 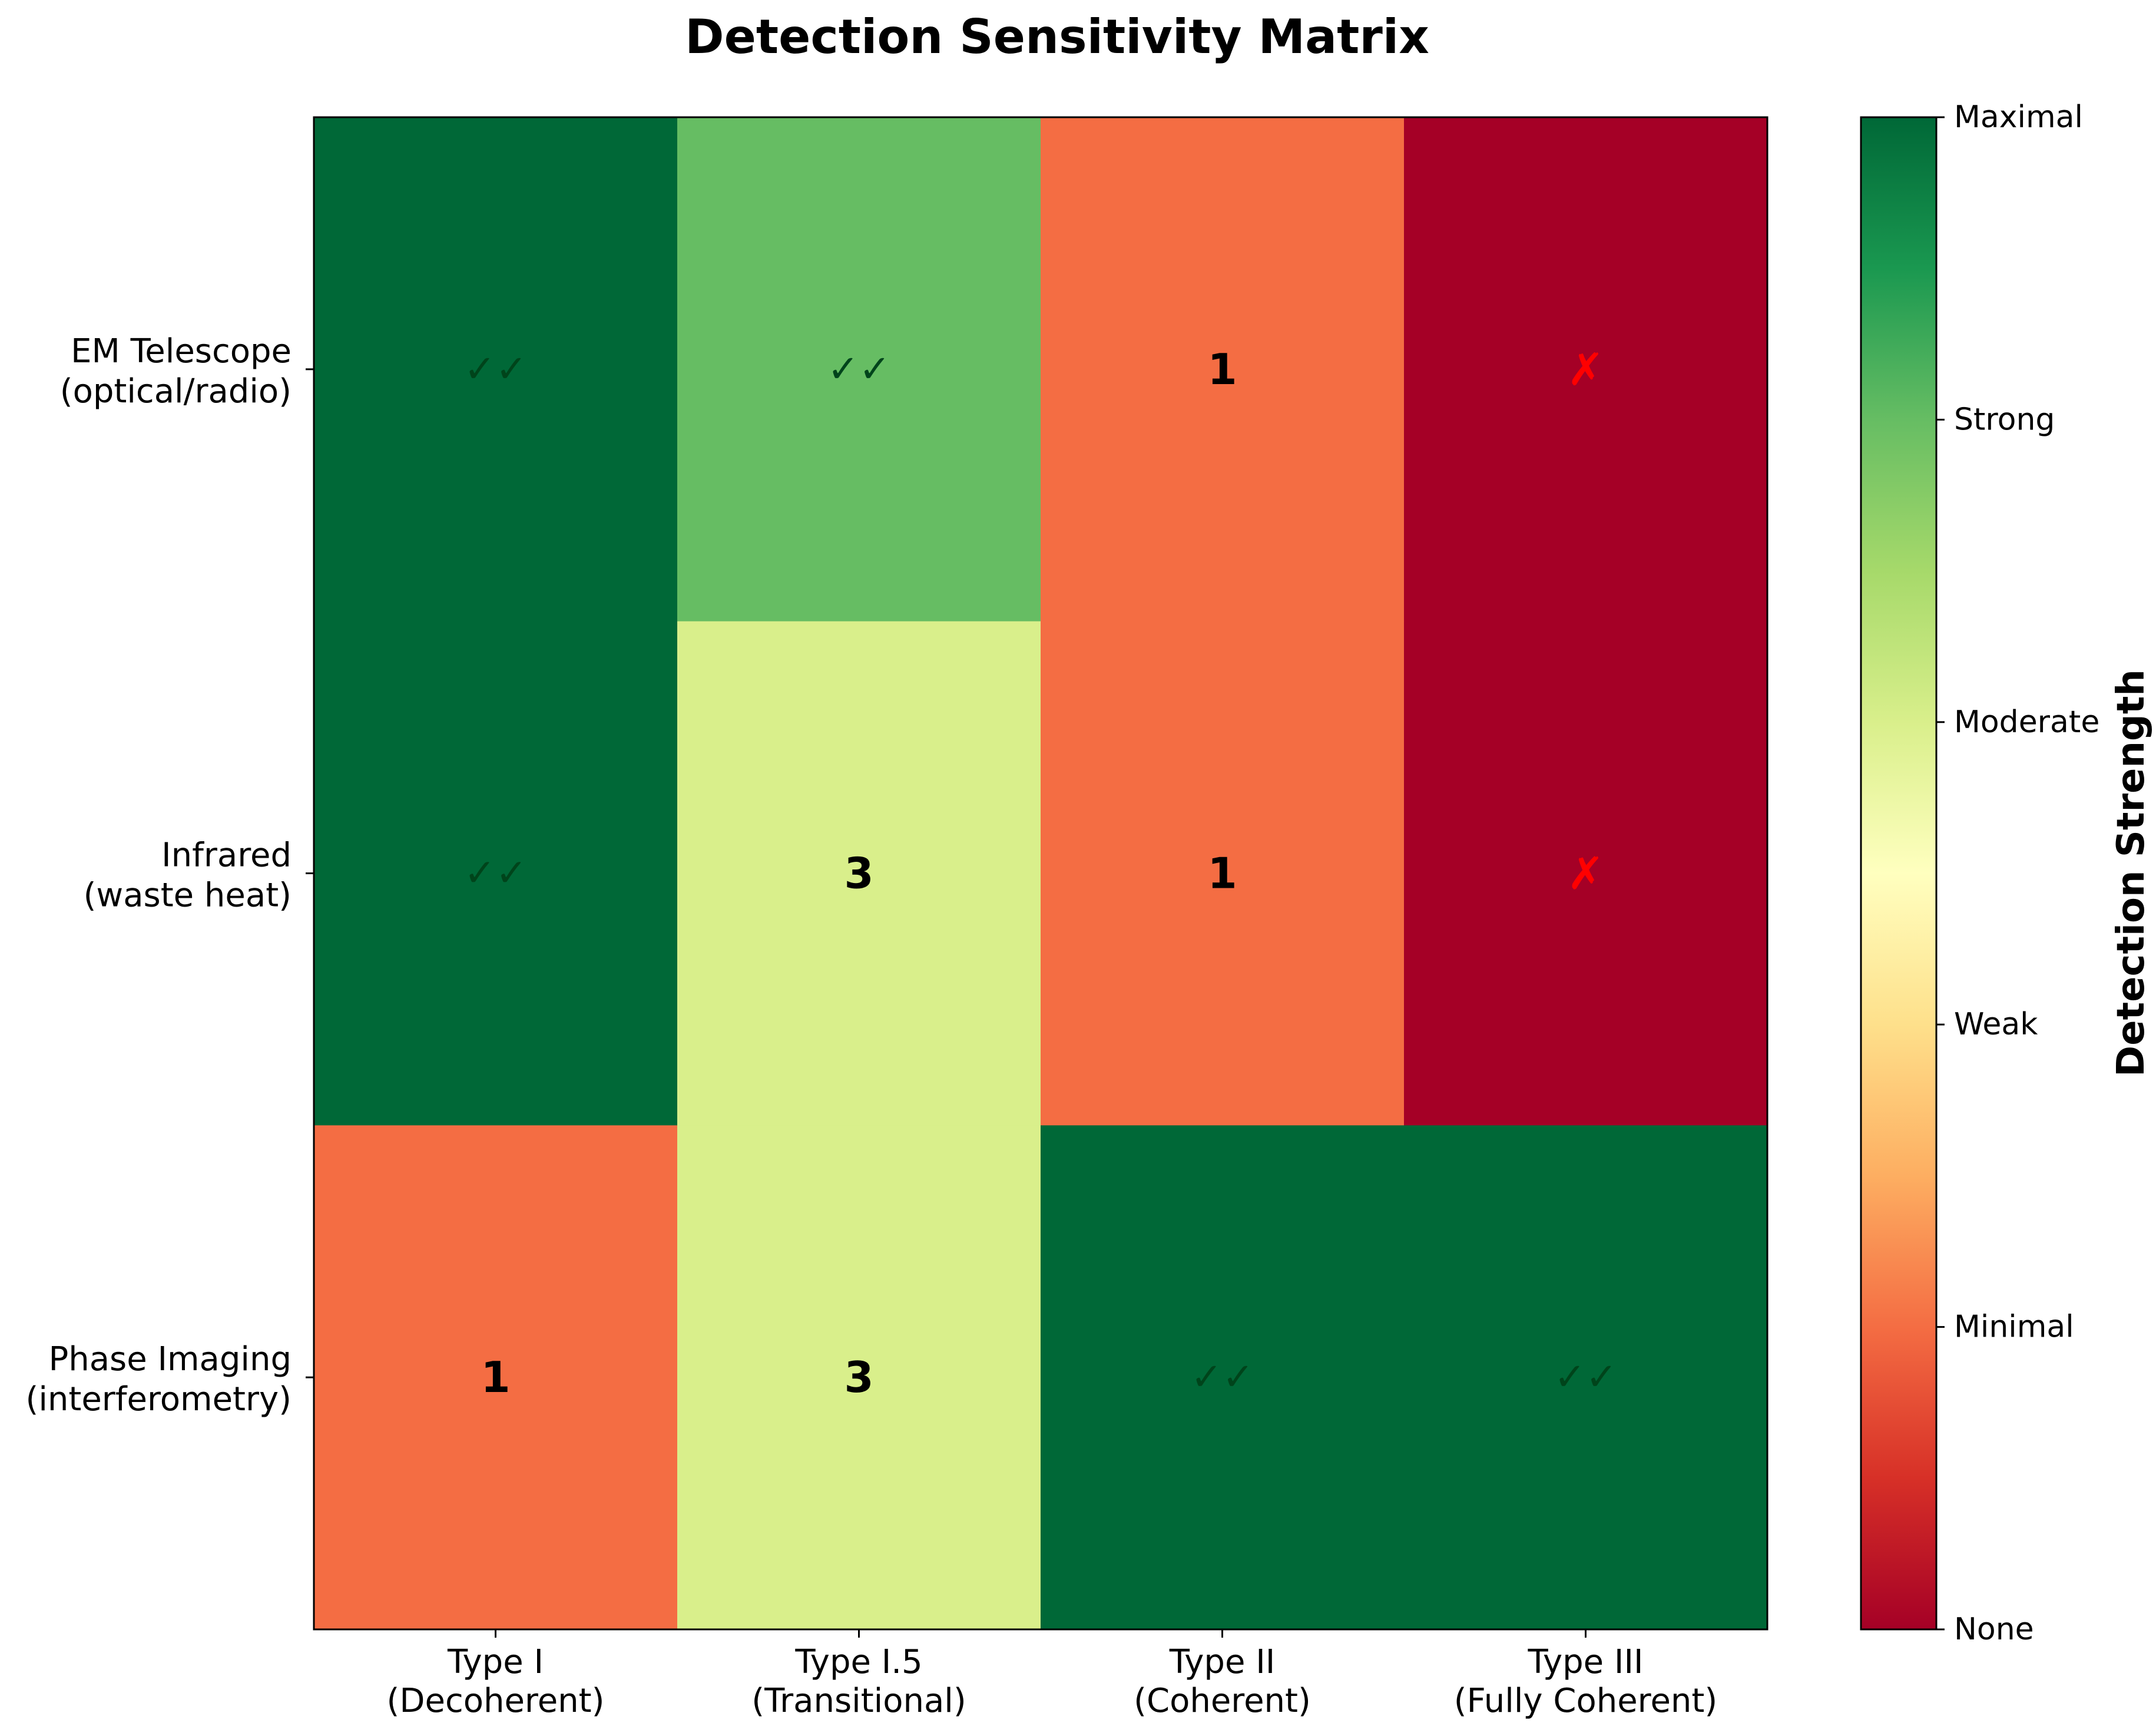 I want to click on colorbar-tick-label: Maximal, so click(x=2018, y=117).